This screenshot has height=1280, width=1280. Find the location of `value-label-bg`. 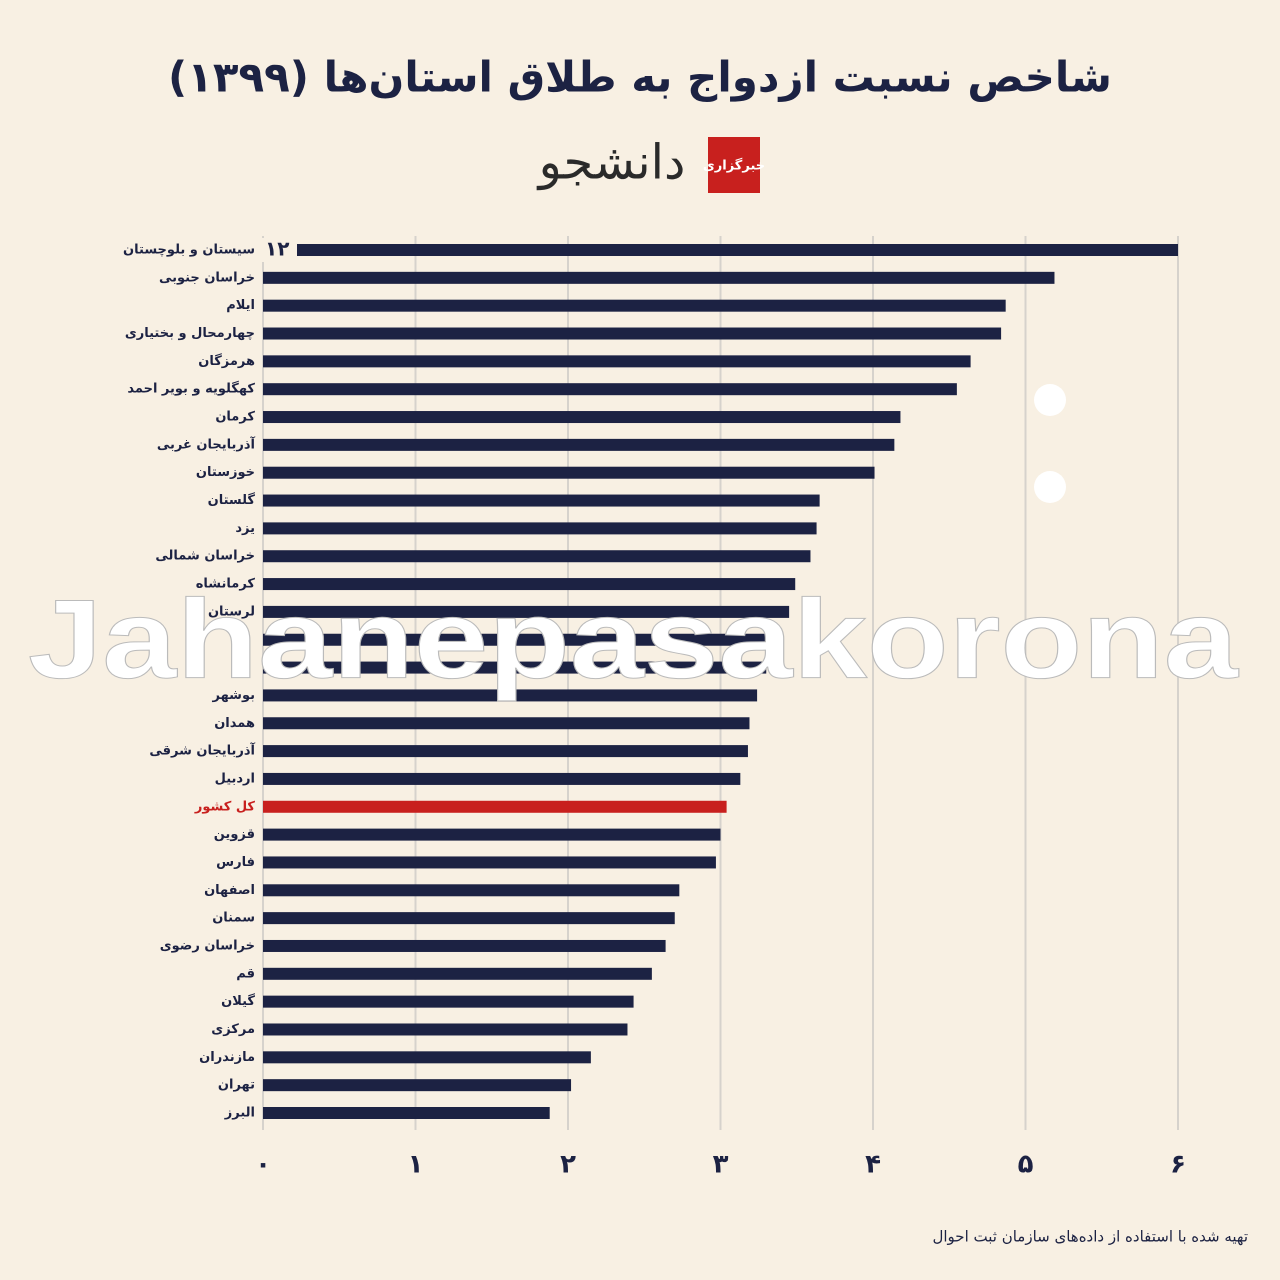

value-label-bg is located at coordinates (279, 250).